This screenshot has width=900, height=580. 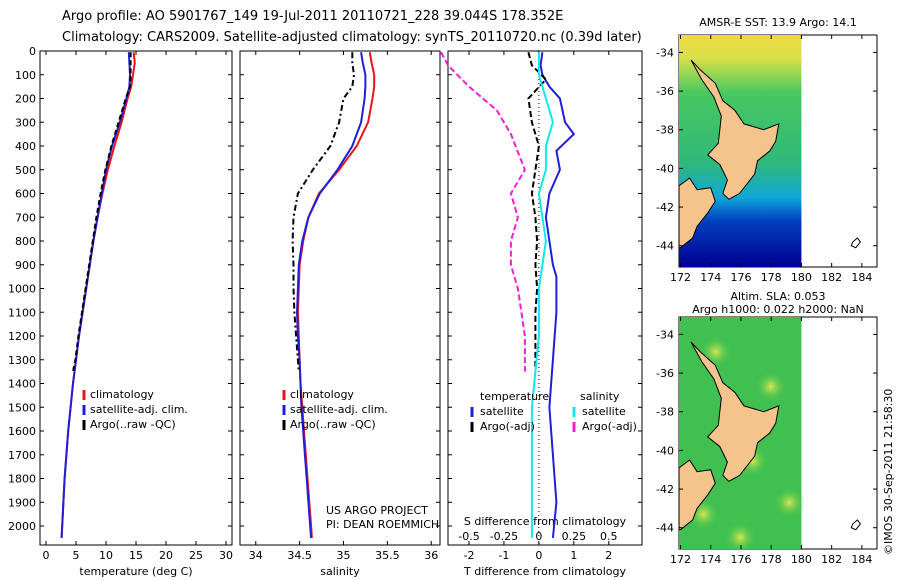 What do you see at coordinates (25, 146) in the screenshot?
I see `y-tick-label: 400` at bounding box center [25, 146].